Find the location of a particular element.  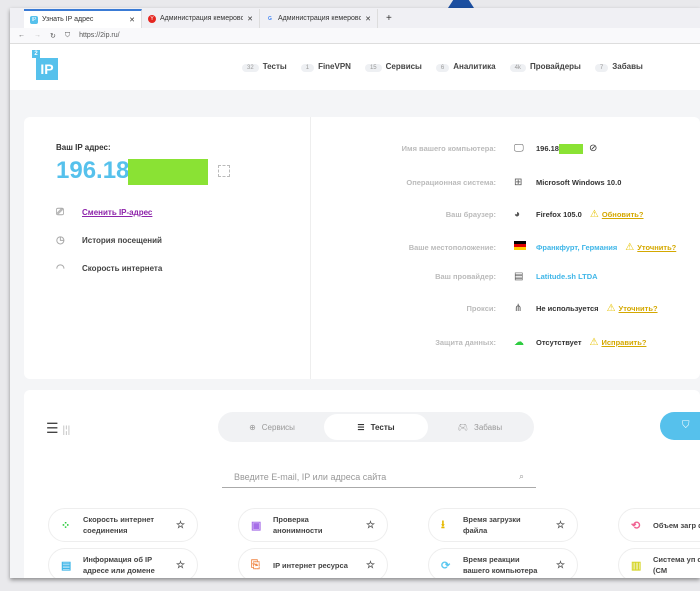

service-label: Скорость интернет соединения is located at coordinates (119, 525).